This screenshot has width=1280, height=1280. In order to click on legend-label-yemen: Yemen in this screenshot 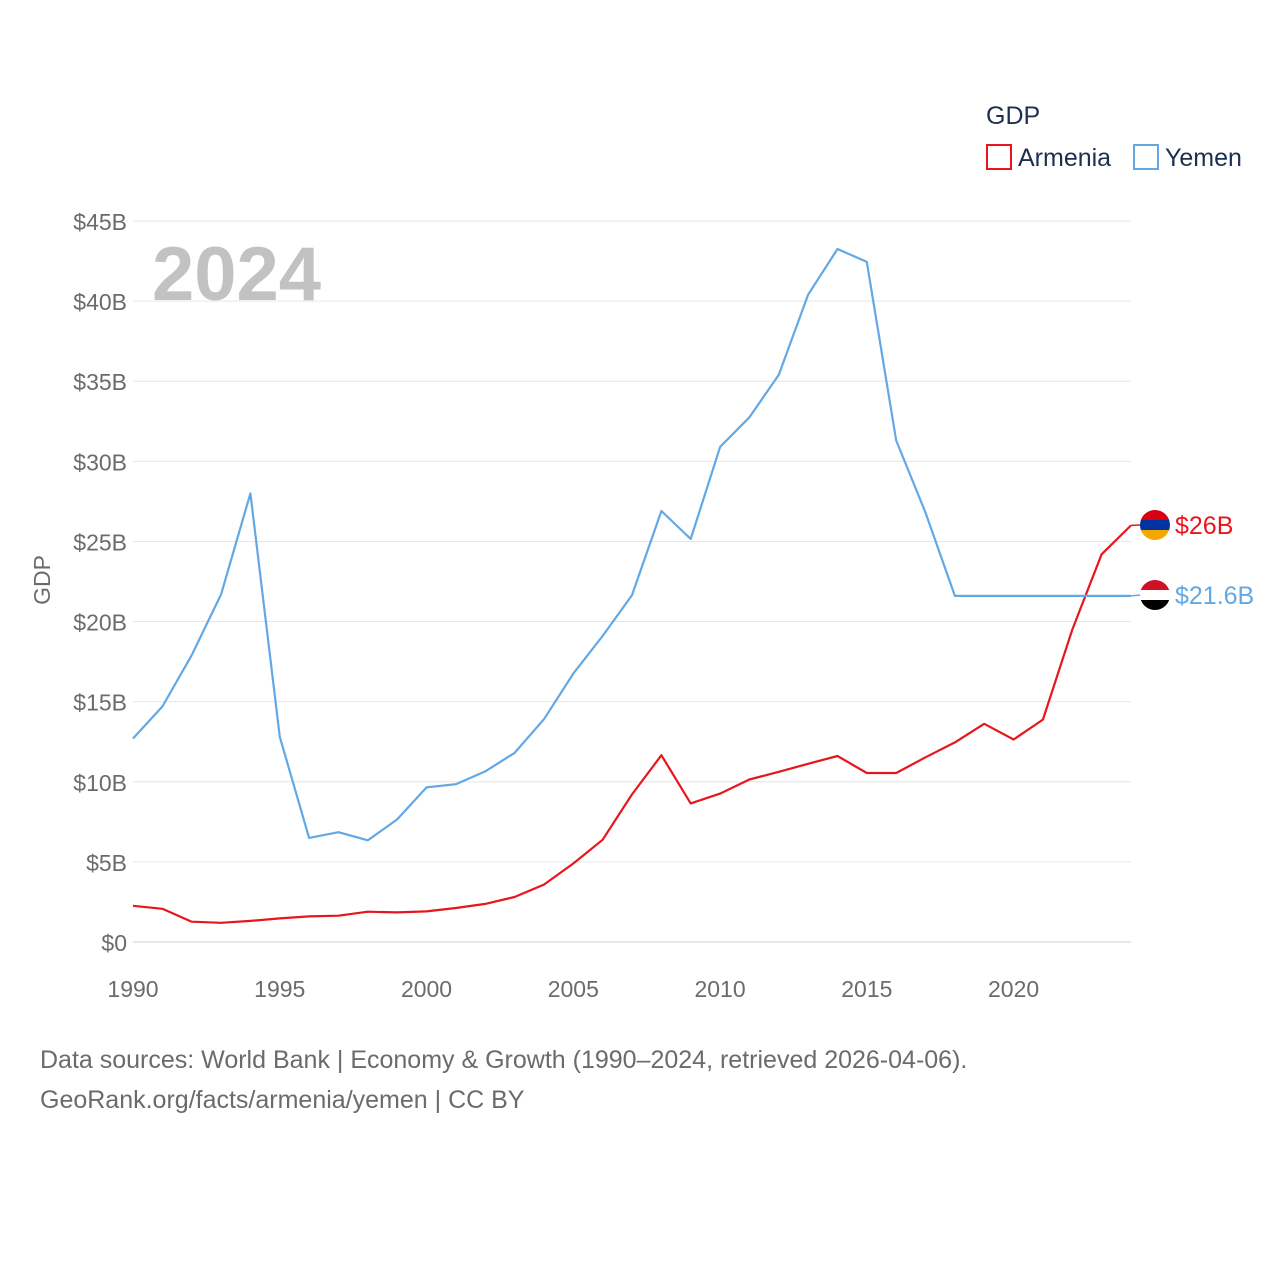, I will do `click(1203, 158)`.